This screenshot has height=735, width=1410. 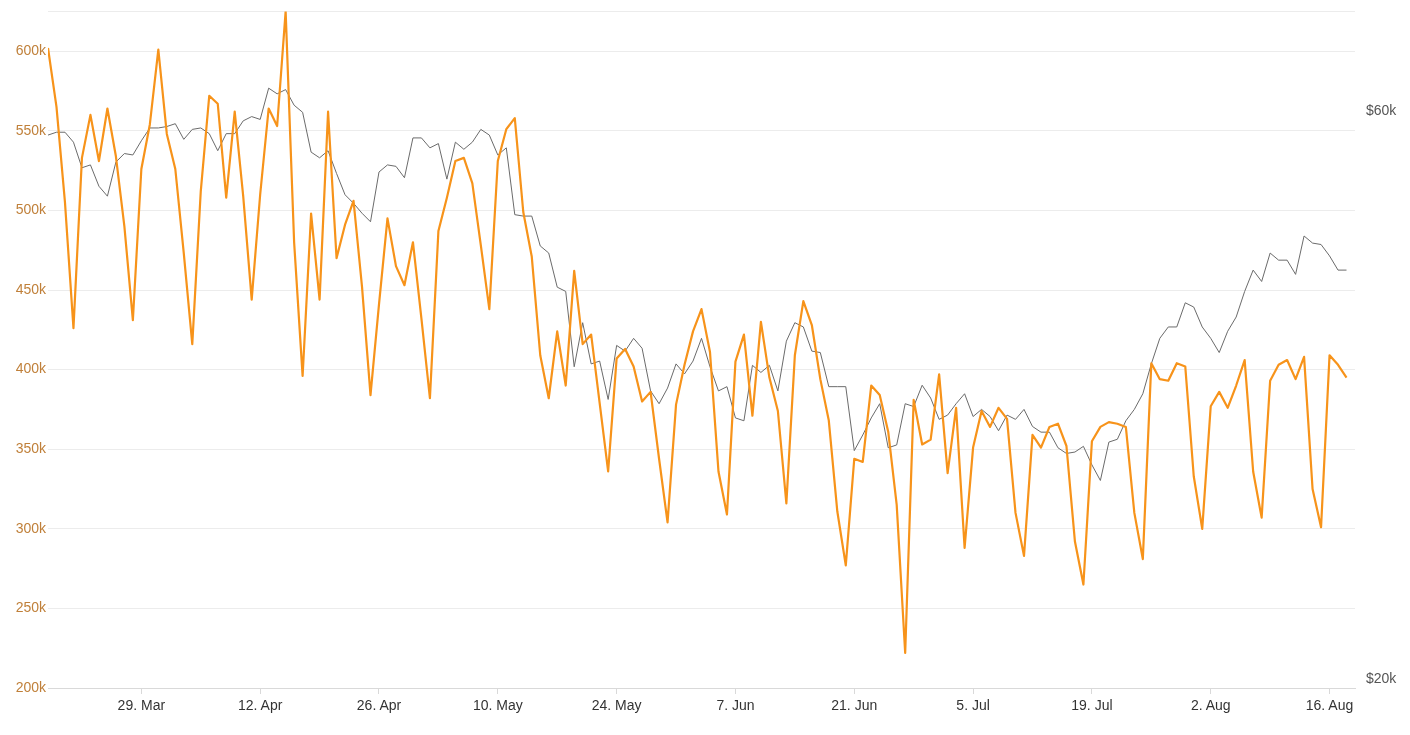 I want to click on x-tick-label: 29. Mar, so click(x=141, y=705).